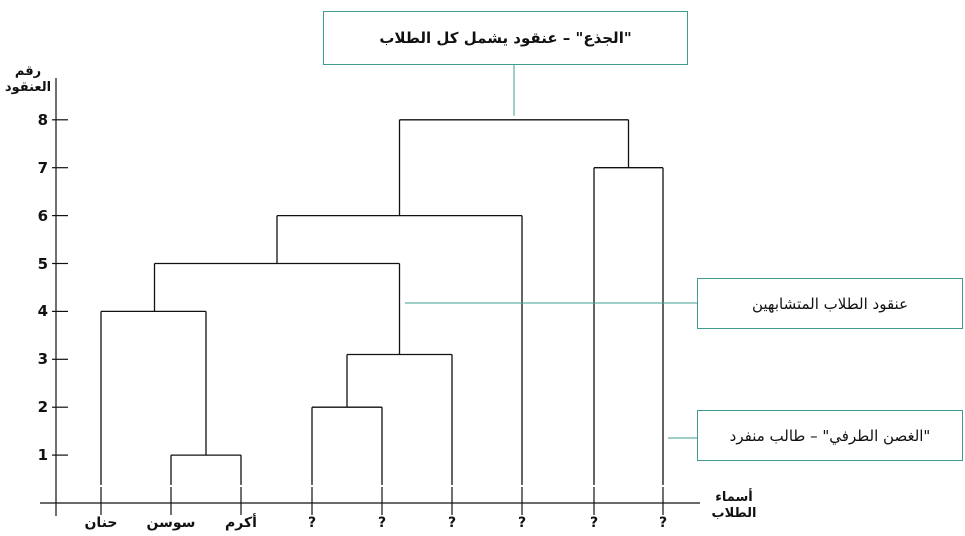 This screenshot has height=536, width=965. Describe the element at coordinates (101, 523) in the screenshot. I see `leaf-label: حنان` at that location.